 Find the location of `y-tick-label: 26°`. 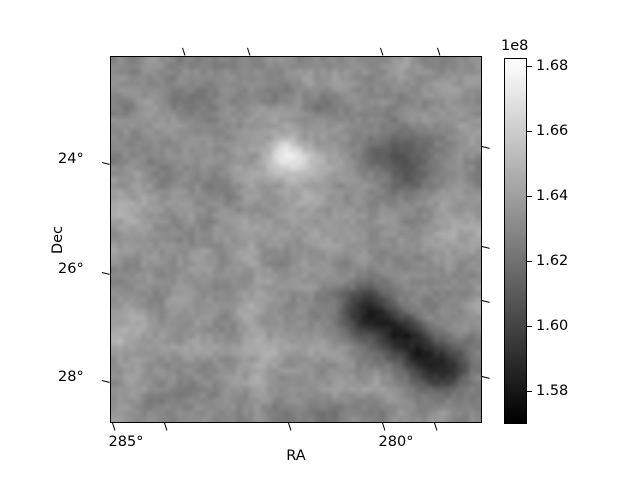

y-tick-label: 26° is located at coordinates (71, 268).